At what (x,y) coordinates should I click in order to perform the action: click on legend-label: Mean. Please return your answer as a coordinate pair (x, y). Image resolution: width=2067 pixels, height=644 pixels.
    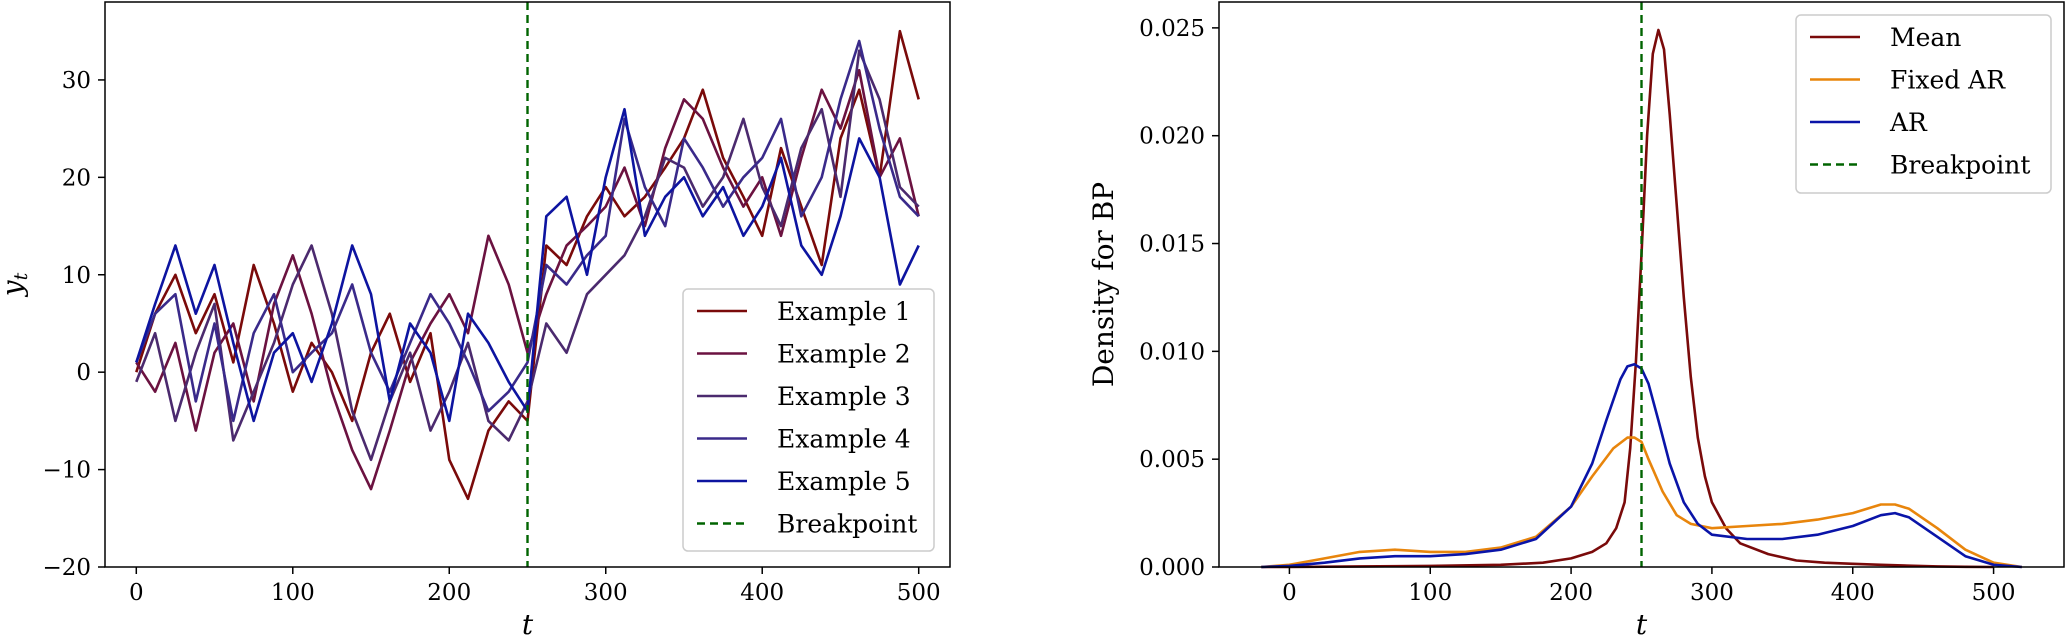
    Looking at the image, I should click on (1925, 37).